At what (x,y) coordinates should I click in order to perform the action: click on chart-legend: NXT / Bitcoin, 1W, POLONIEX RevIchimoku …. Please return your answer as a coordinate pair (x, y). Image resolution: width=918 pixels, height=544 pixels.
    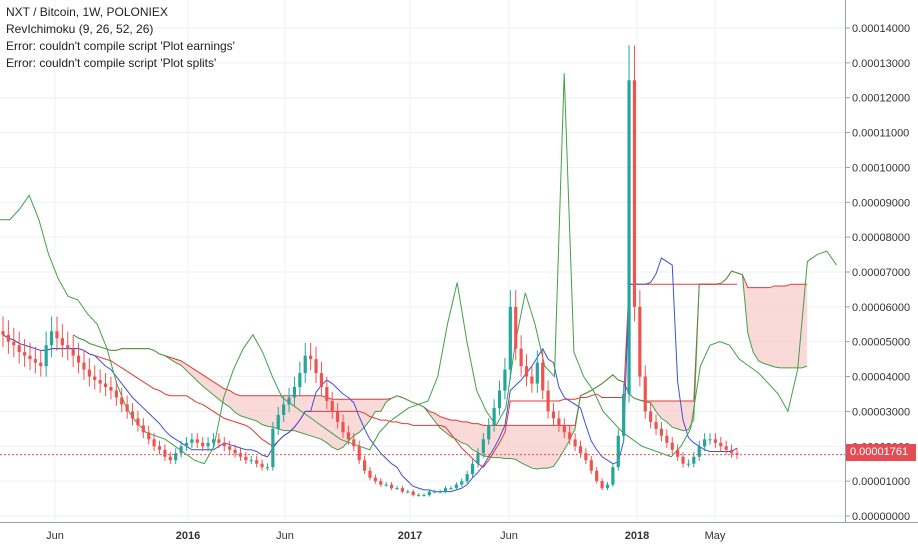
    Looking at the image, I should click on (120, 38).